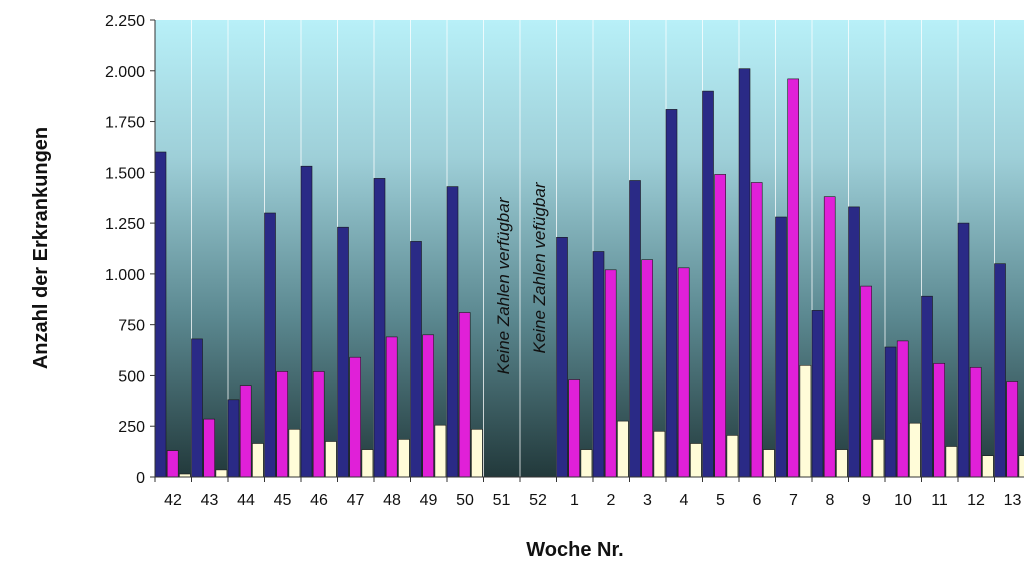  I want to click on y-tick-label: 1.250, so click(125, 224).